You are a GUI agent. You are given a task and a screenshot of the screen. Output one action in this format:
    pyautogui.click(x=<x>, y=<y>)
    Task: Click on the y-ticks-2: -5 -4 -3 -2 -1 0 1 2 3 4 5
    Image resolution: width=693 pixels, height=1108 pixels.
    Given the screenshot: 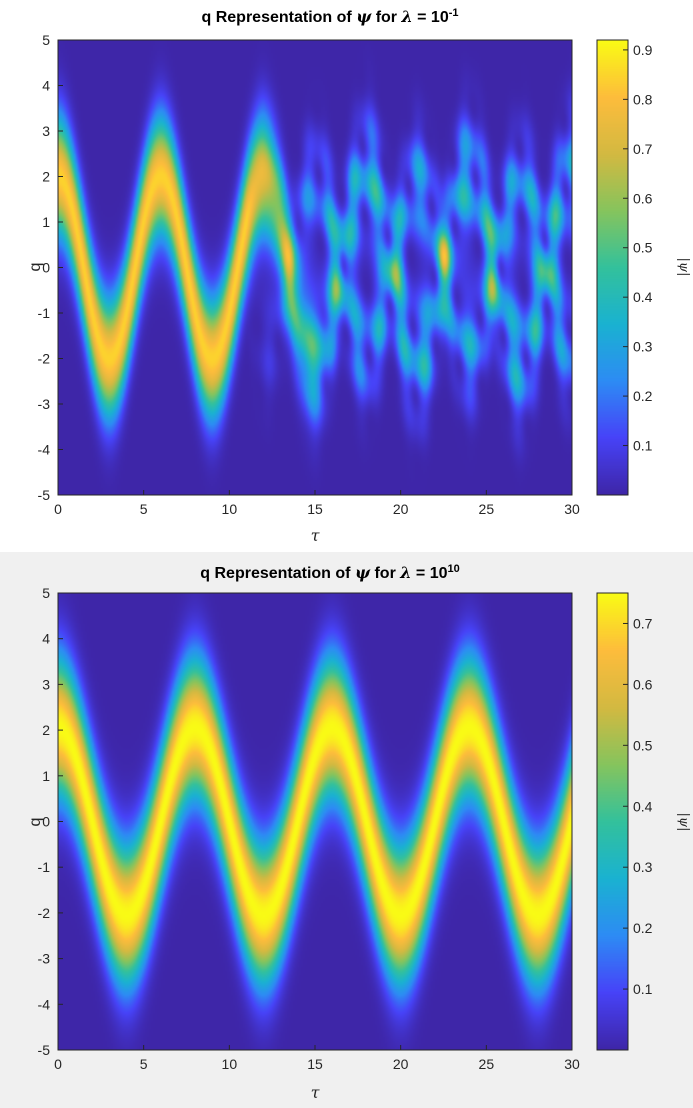 What is the action you would take?
    pyautogui.click(x=50, y=821)
    